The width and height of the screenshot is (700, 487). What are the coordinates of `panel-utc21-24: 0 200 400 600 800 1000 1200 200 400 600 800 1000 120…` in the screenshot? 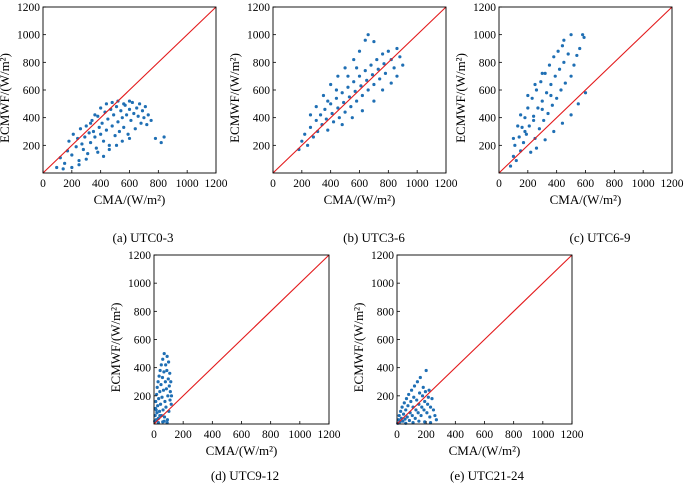 It's located at (467, 354).